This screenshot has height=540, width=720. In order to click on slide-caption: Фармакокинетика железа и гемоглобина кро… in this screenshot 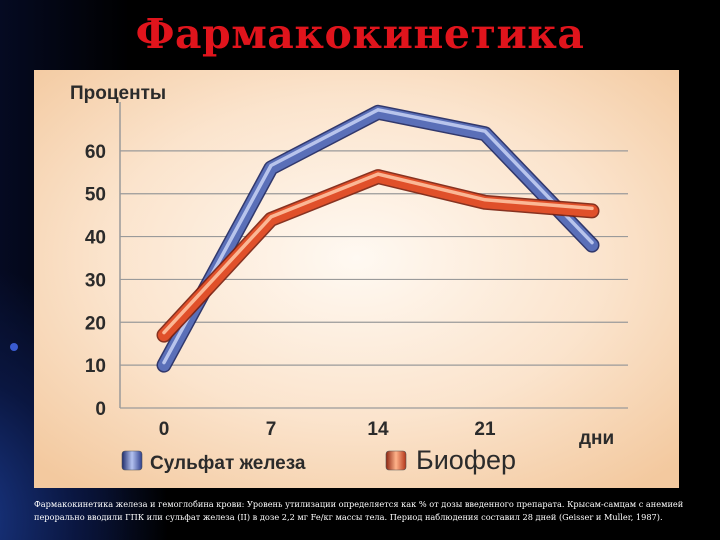, I will do `click(359, 510)`.